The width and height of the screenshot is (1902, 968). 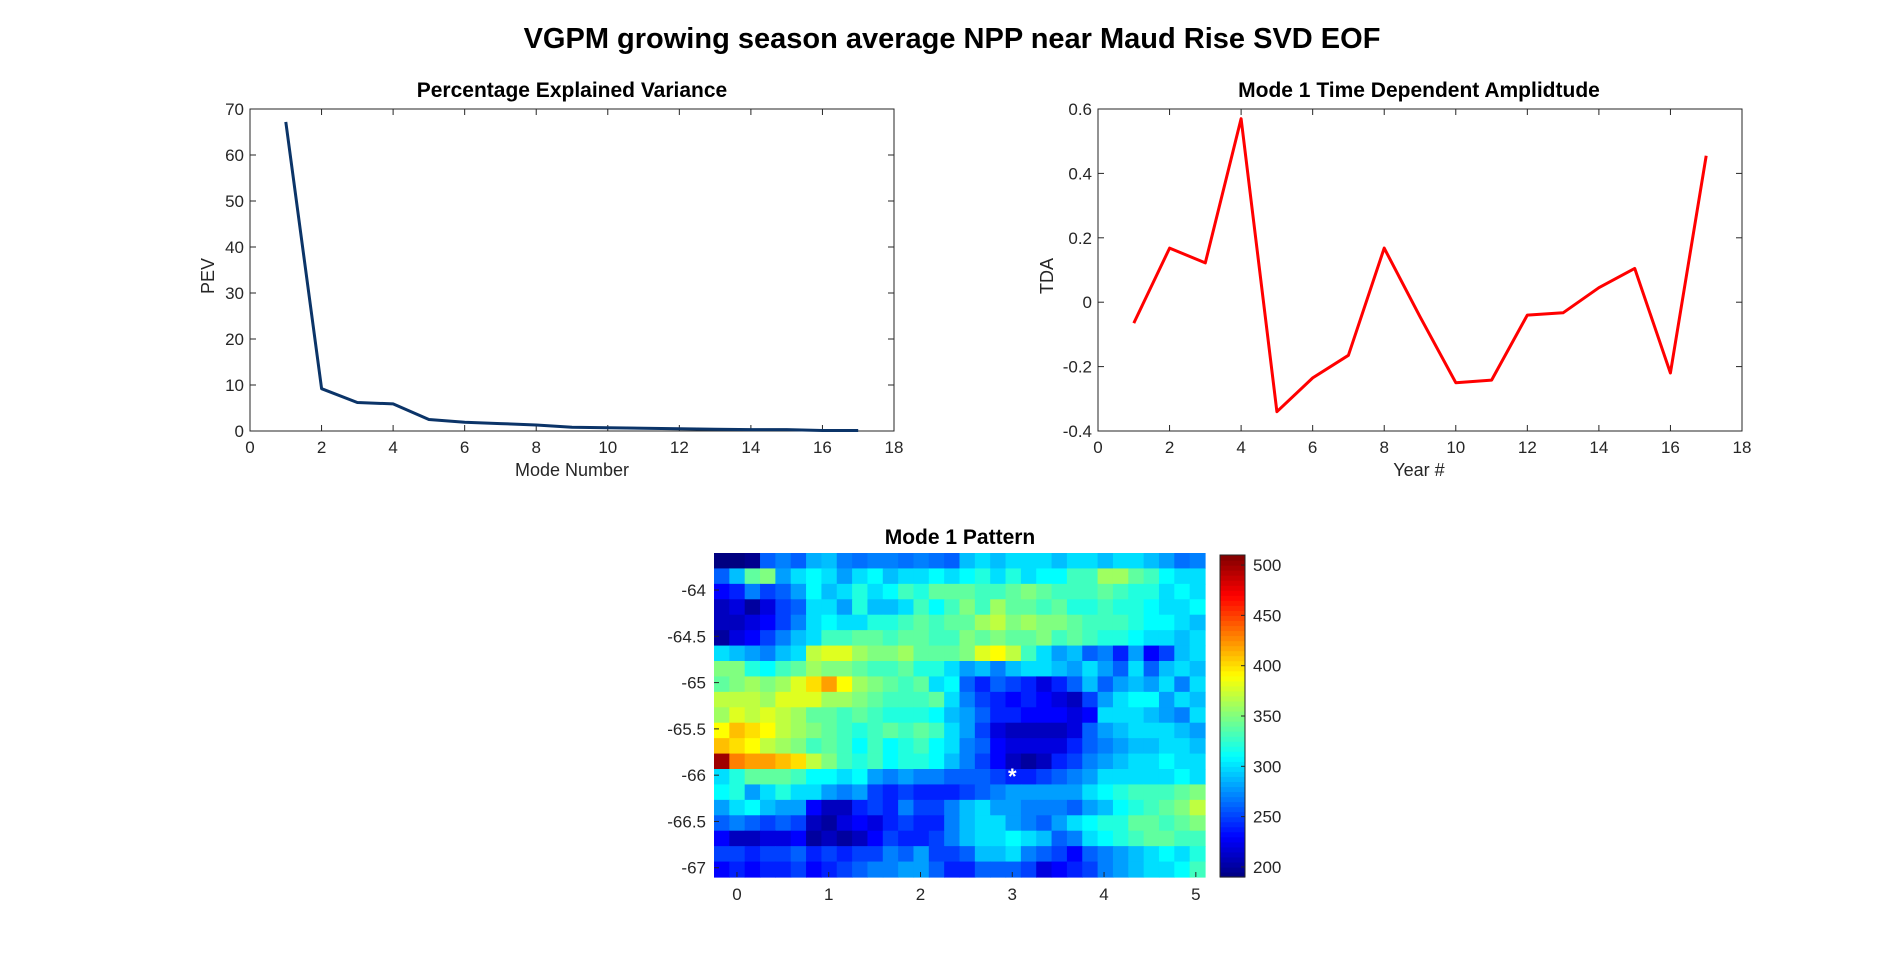 I want to click on pev-xtick-label: 0, so click(x=249, y=447).